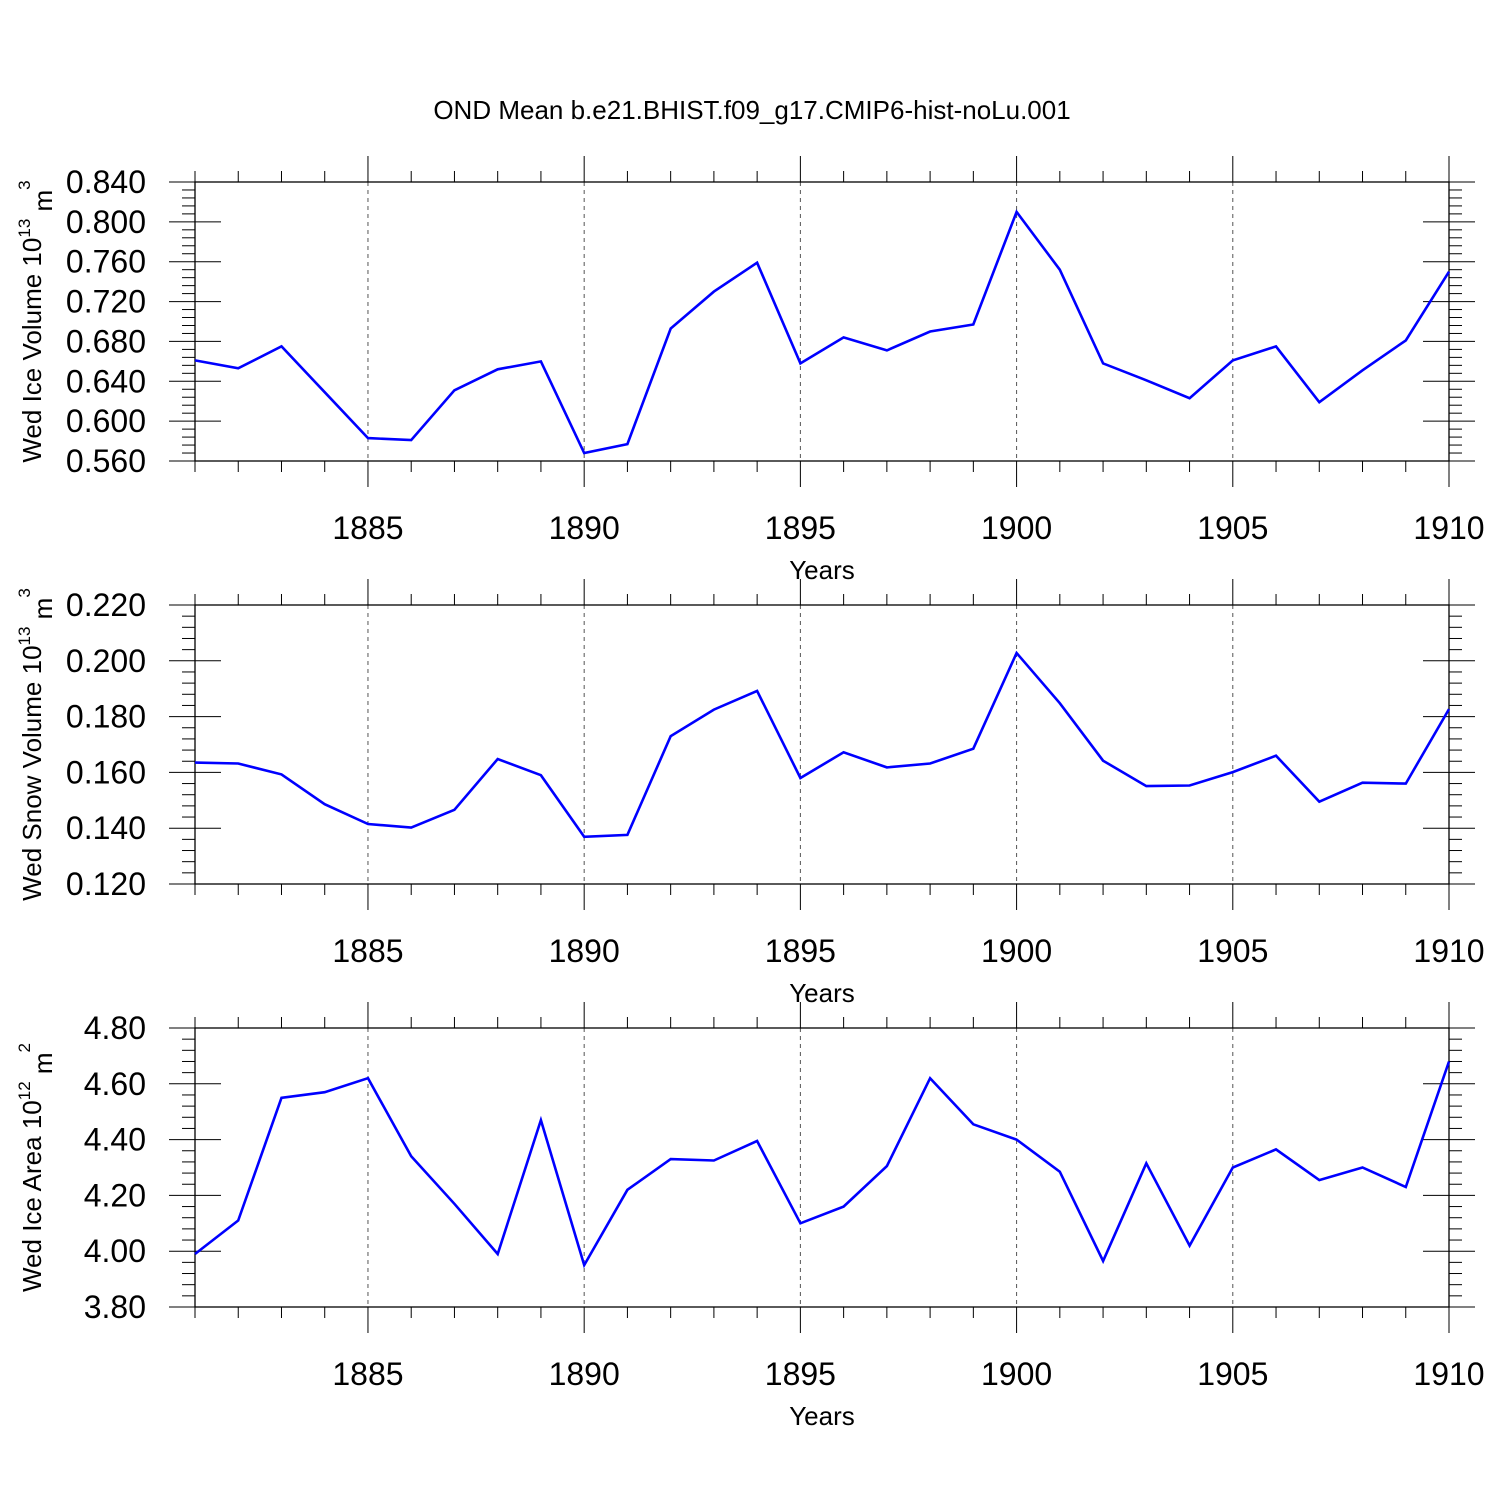  Describe the element at coordinates (32, 350) in the screenshot. I see `y-label-main: Wed Ice Volume 10` at that location.